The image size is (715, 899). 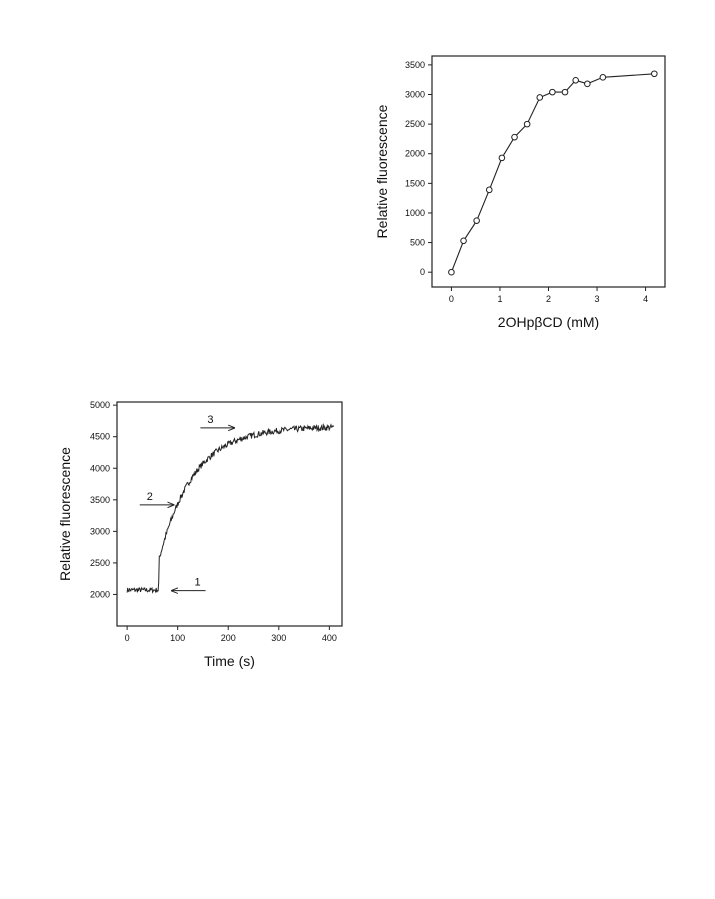 What do you see at coordinates (597, 299) in the screenshot?
I see `x-tick-label: 3` at bounding box center [597, 299].